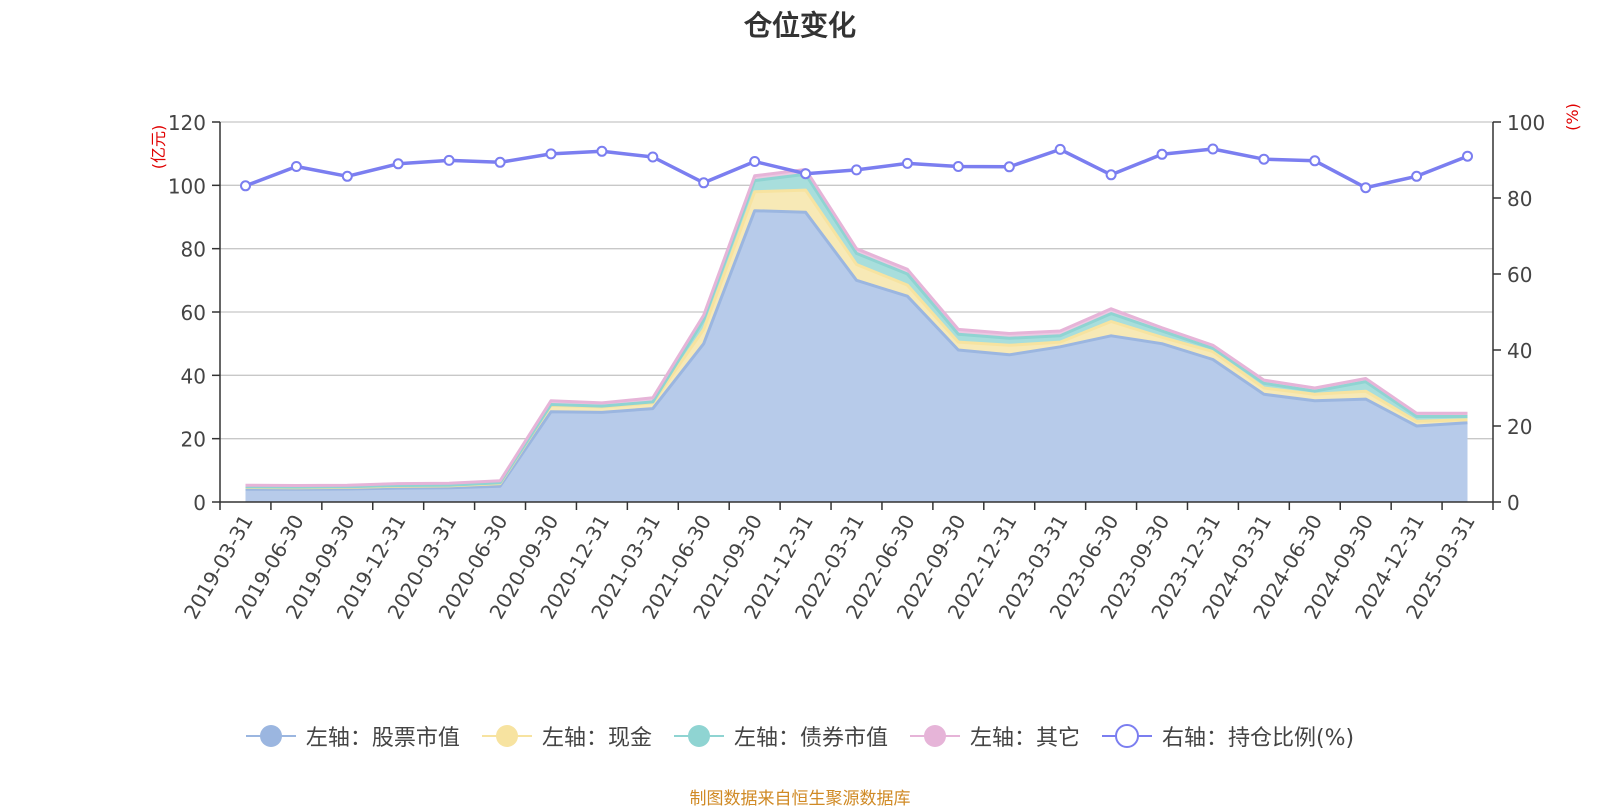  What do you see at coordinates (382, 738) in the screenshot?
I see `legend-label: 左轴：股票市值` at bounding box center [382, 738].